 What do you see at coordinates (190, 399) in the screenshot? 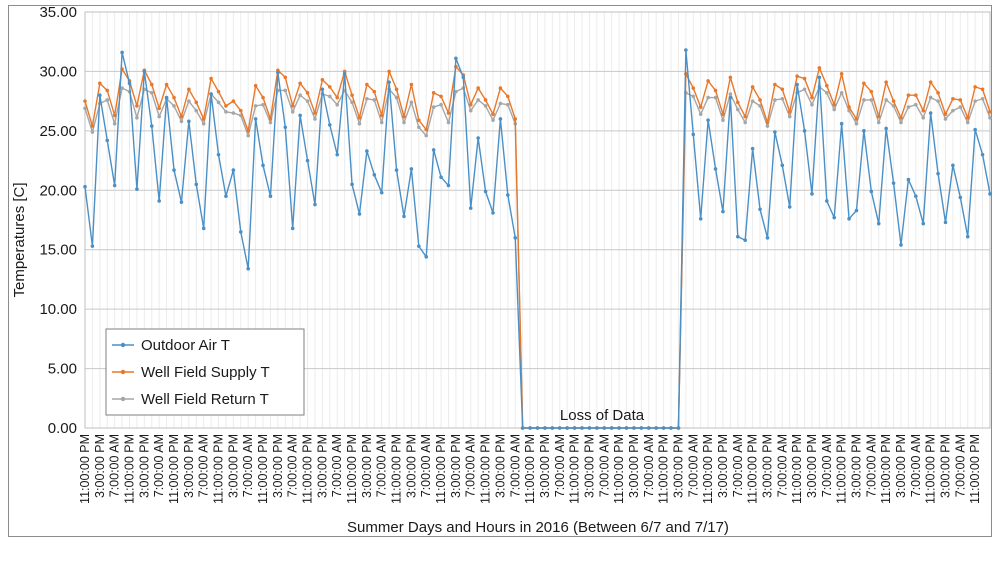
I see `legend-item-return: Well Field Return T` at bounding box center [190, 399].